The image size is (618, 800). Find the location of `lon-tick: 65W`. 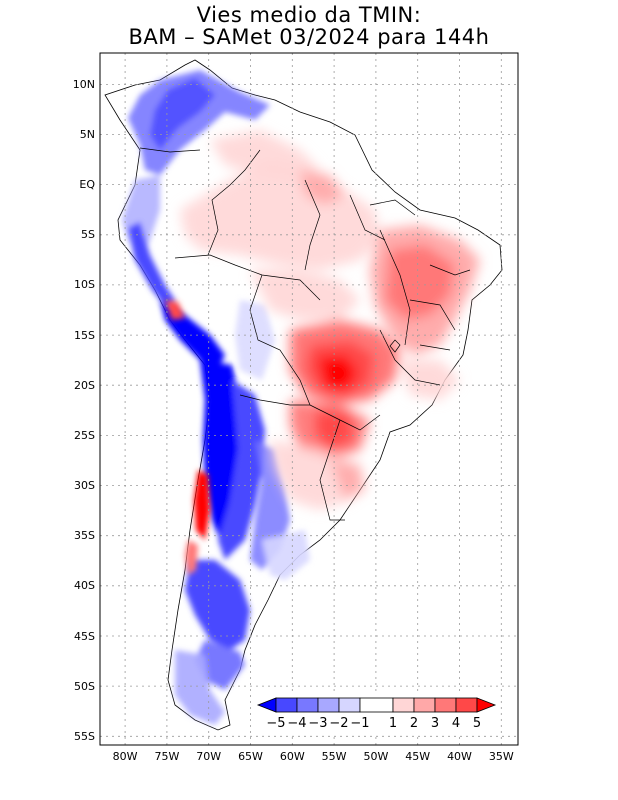

lon-tick: 65W is located at coordinates (250, 756).